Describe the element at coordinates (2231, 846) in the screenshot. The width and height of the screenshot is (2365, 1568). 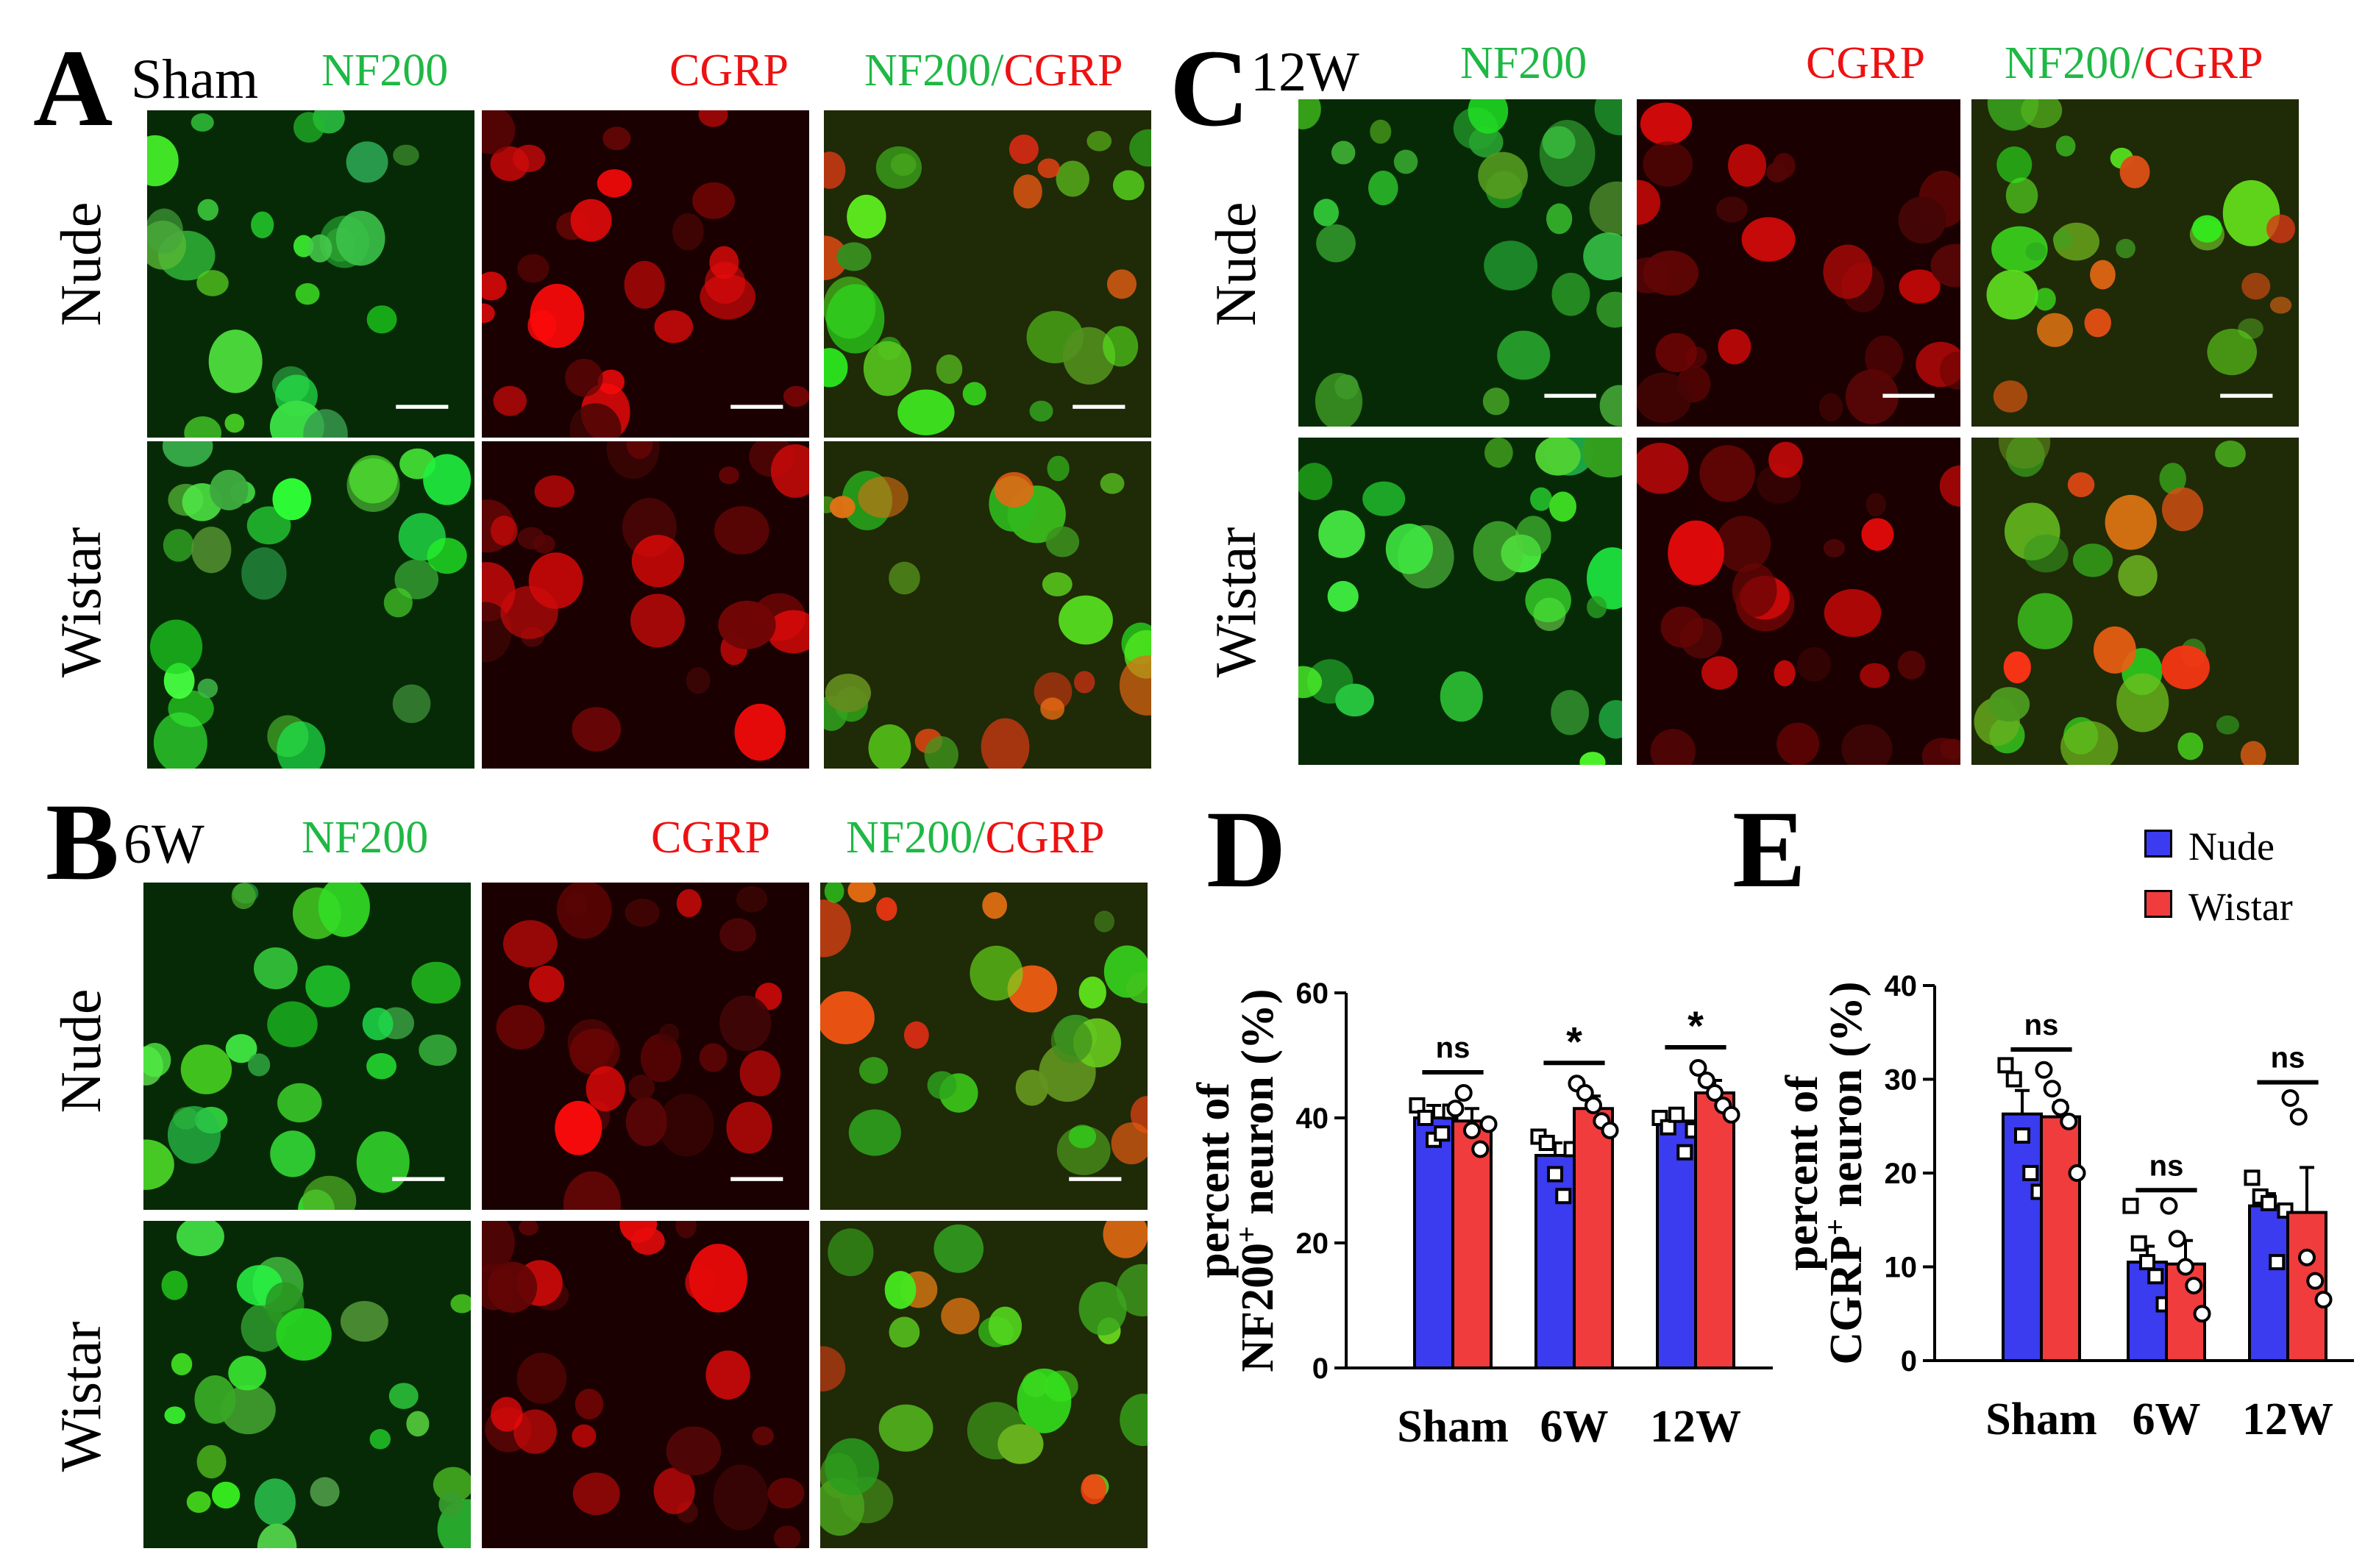
I see `legend-label-nude: Nude` at that location.